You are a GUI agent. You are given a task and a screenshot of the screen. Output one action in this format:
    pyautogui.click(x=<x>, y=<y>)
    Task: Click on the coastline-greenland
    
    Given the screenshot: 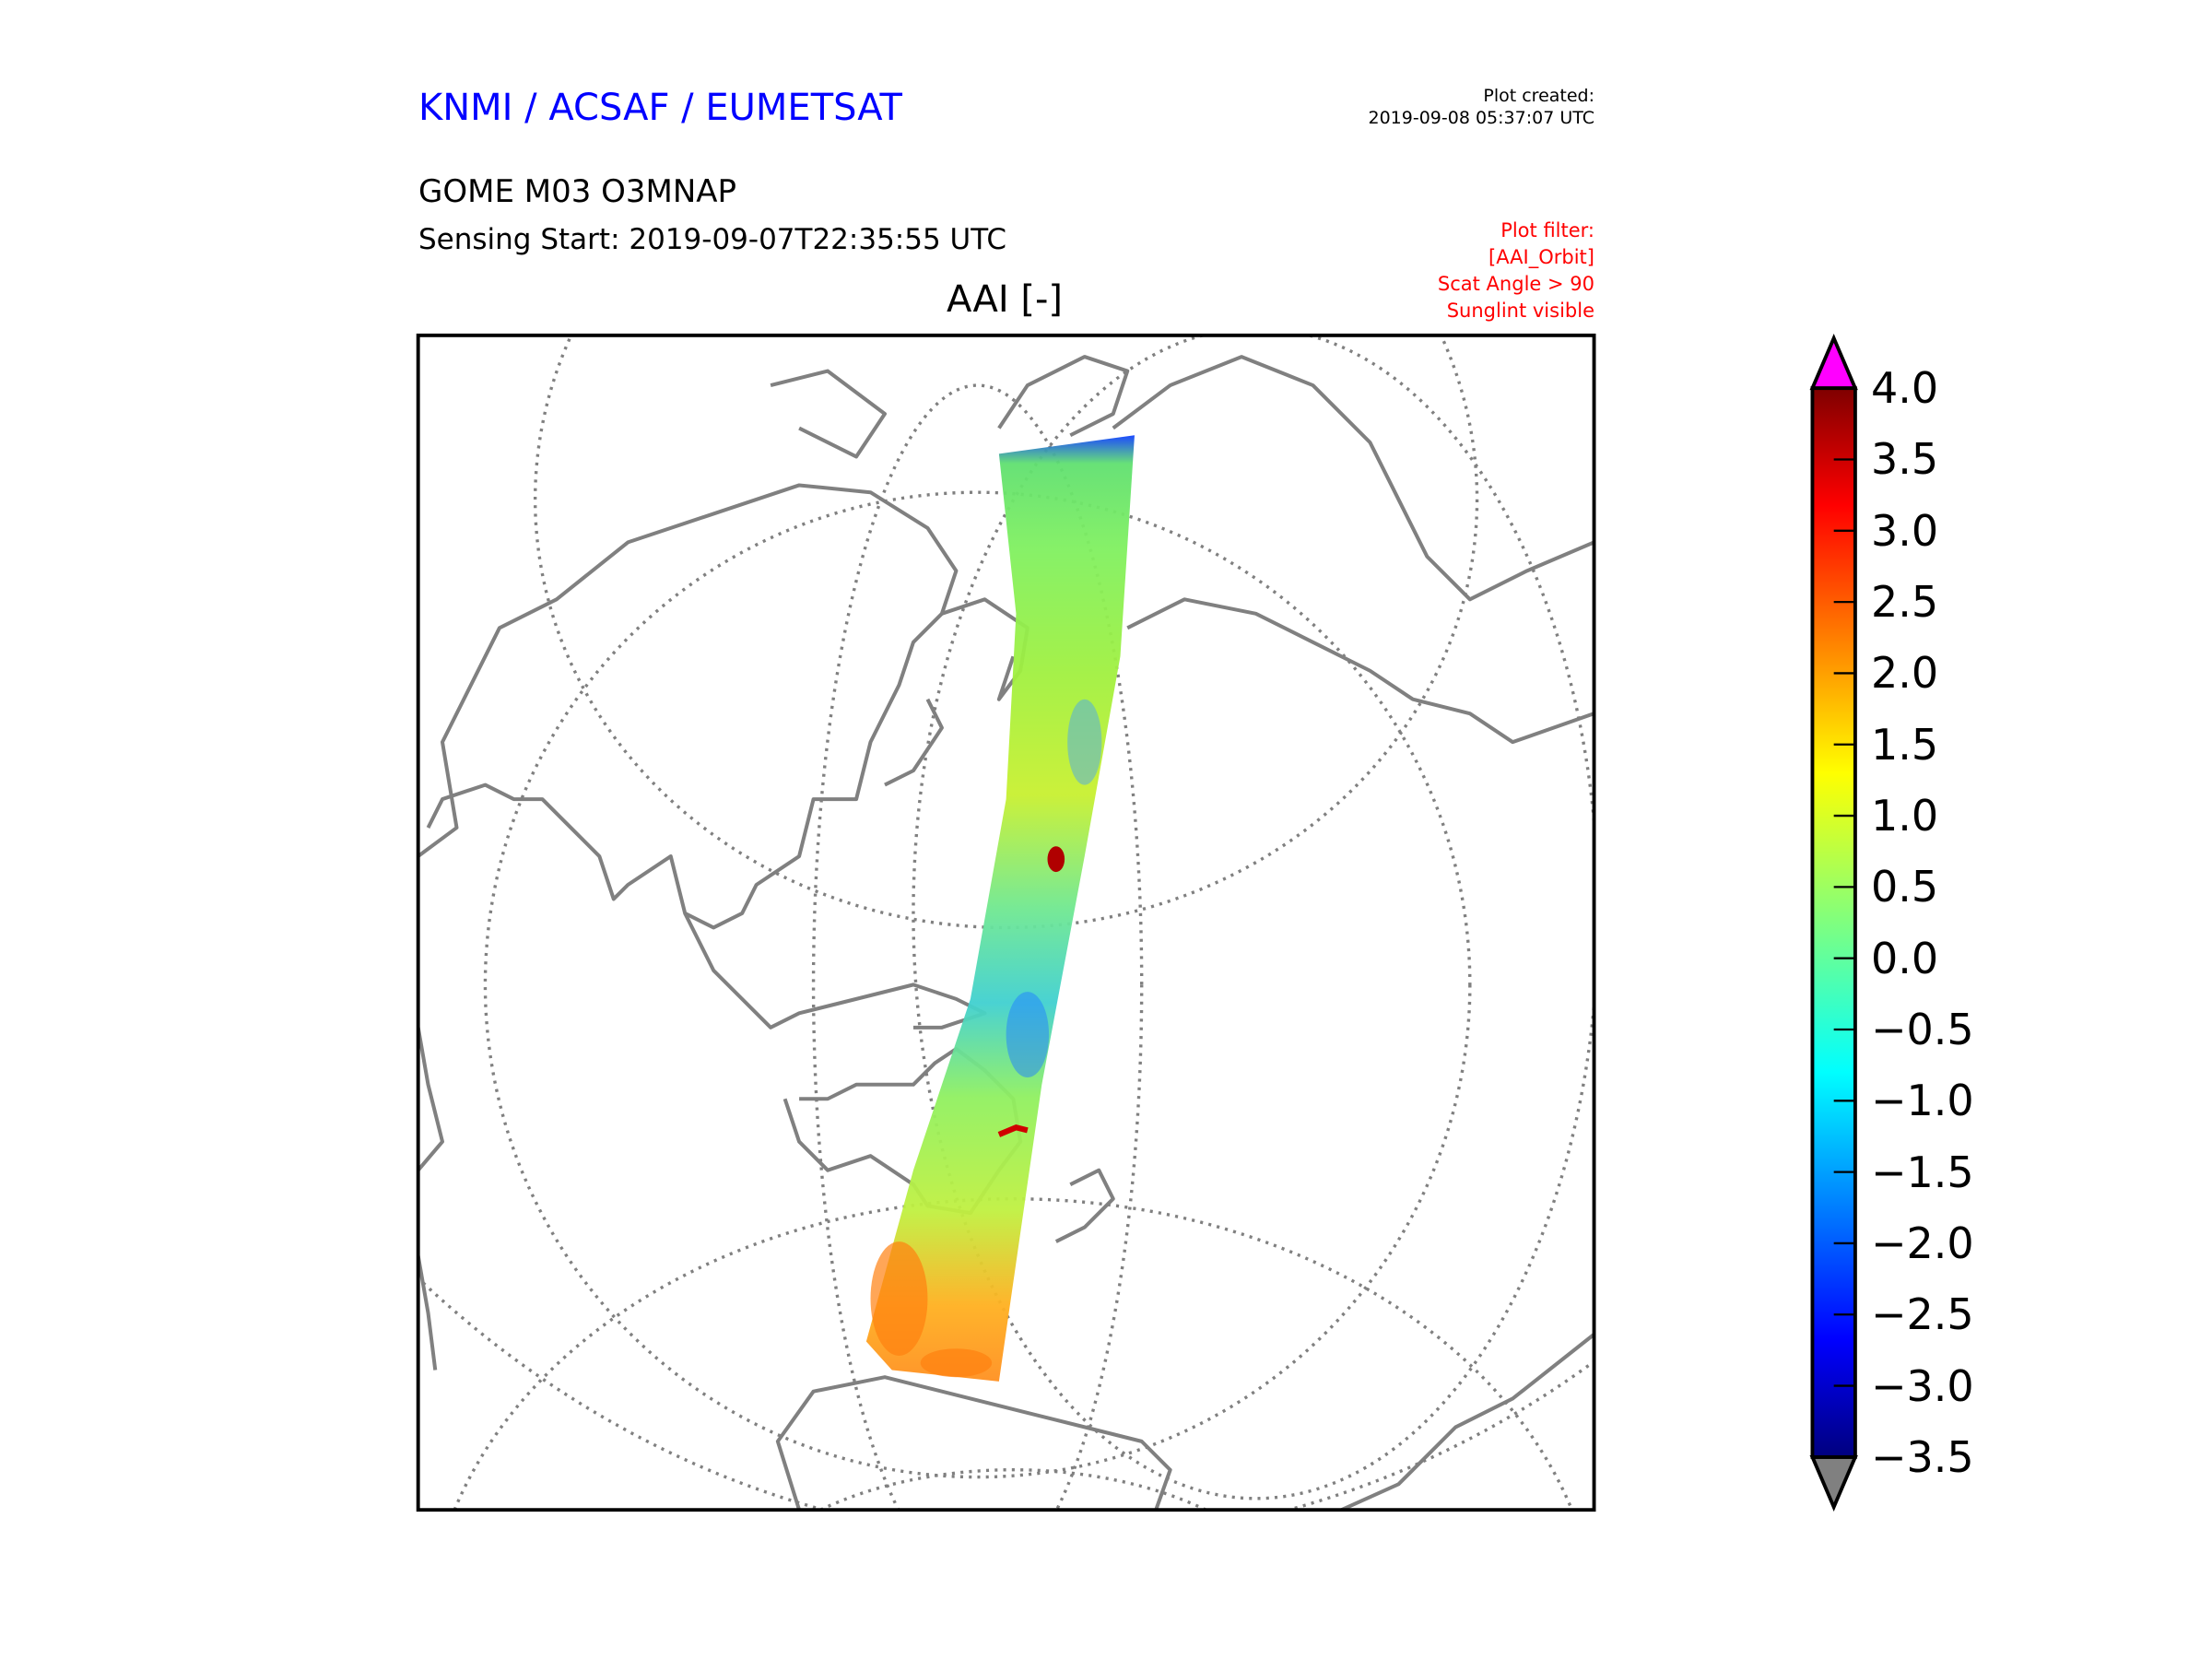 What is the action you would take?
    pyautogui.click(x=1063, y=396)
    